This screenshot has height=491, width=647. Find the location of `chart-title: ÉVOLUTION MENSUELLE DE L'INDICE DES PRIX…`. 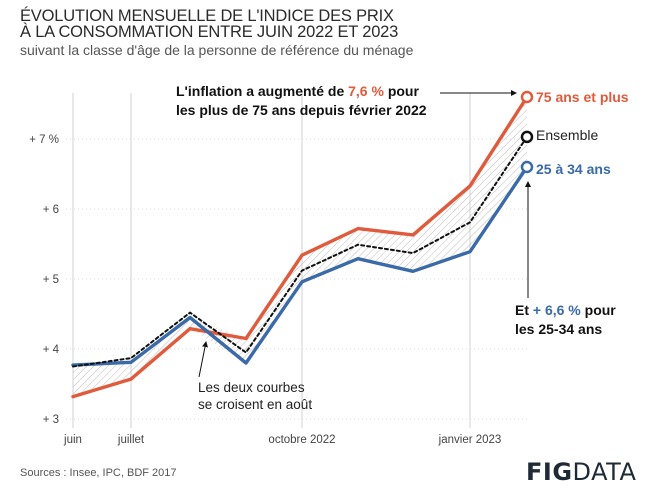

chart-title: ÉVOLUTION MENSUELLE DE L'INDICE DES PRIX… is located at coordinates (209, 24).